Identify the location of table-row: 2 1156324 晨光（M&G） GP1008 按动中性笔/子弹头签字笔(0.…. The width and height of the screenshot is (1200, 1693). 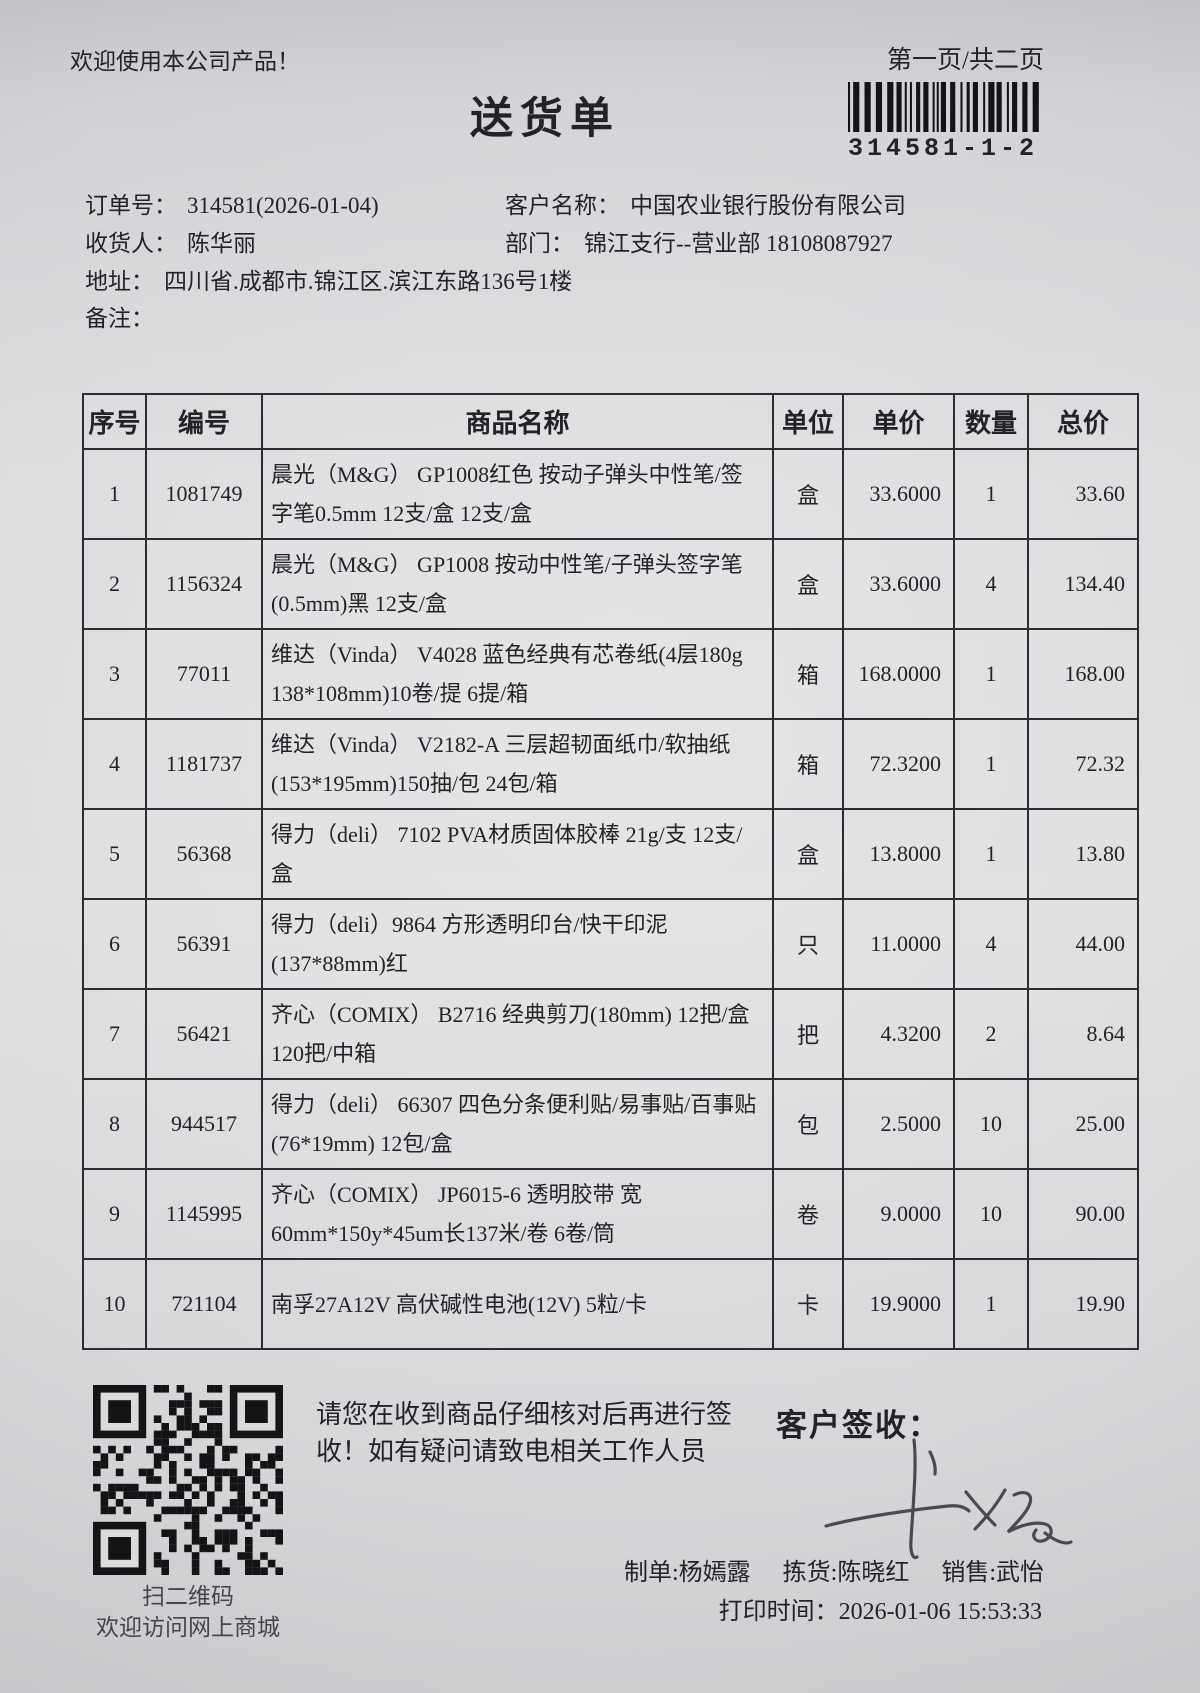
(610, 584).